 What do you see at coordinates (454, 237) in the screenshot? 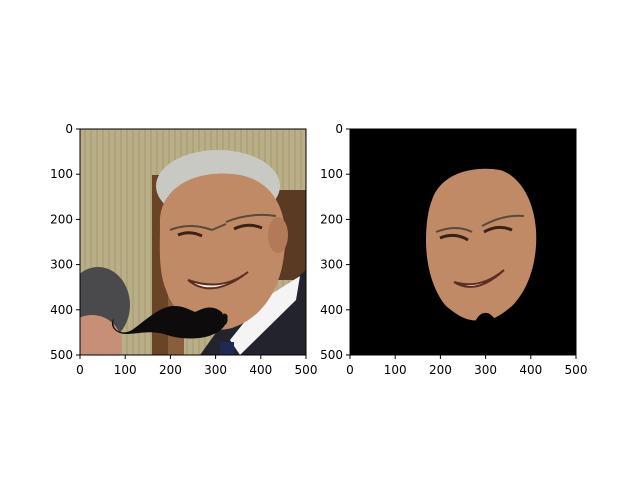
I see `right-left-eye` at bounding box center [454, 237].